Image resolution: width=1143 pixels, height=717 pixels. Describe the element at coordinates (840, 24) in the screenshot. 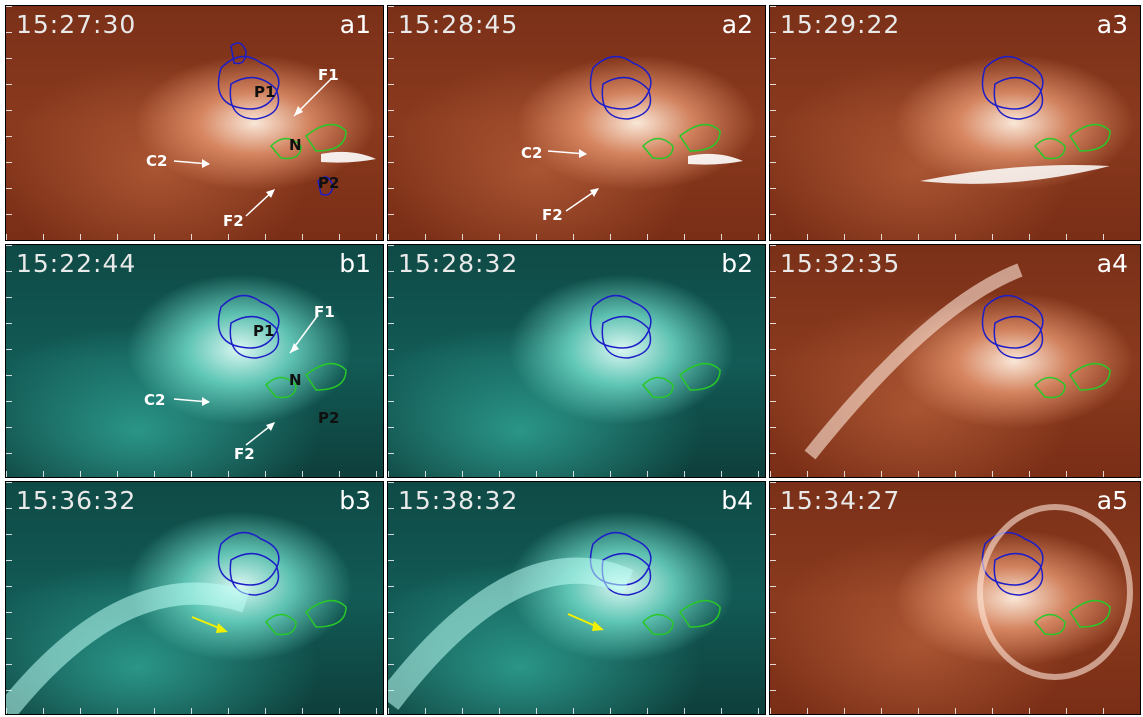

I see `timestamp: 15:29:22` at that location.